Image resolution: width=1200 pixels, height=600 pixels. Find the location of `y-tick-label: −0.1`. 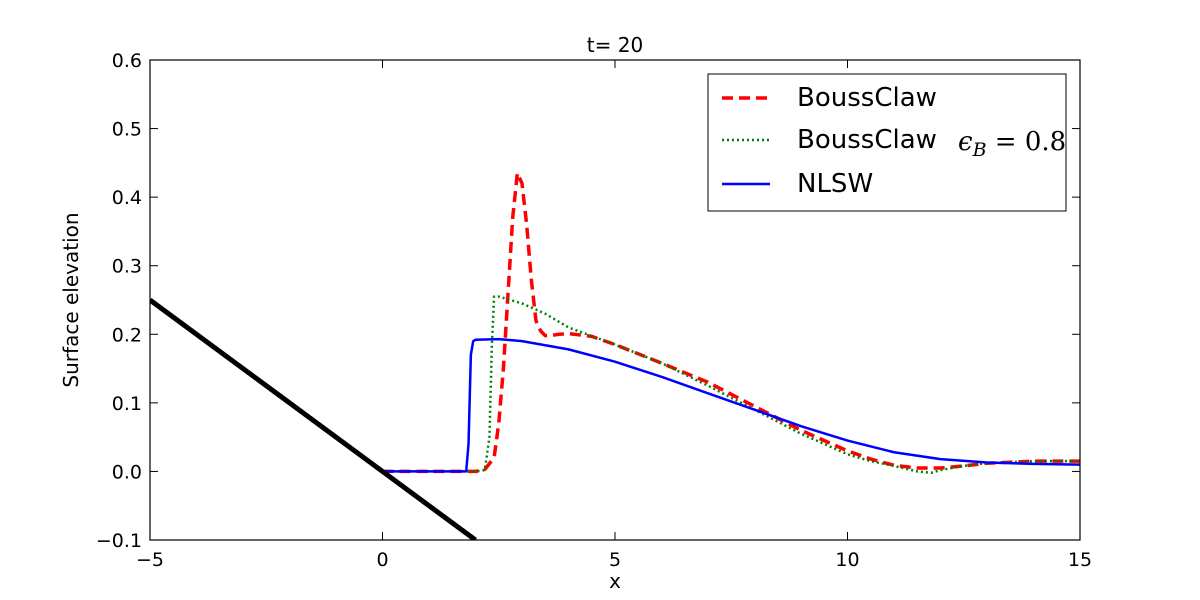

y-tick-label: −0.1 is located at coordinates (119, 541).